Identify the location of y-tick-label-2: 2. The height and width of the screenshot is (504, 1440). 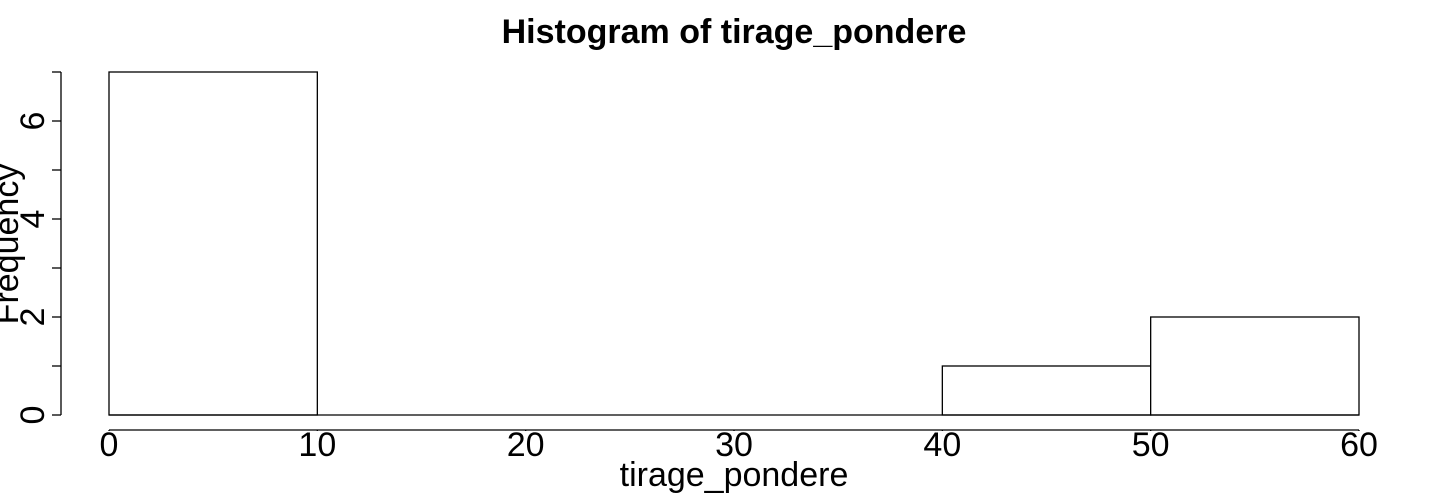
(33, 317).